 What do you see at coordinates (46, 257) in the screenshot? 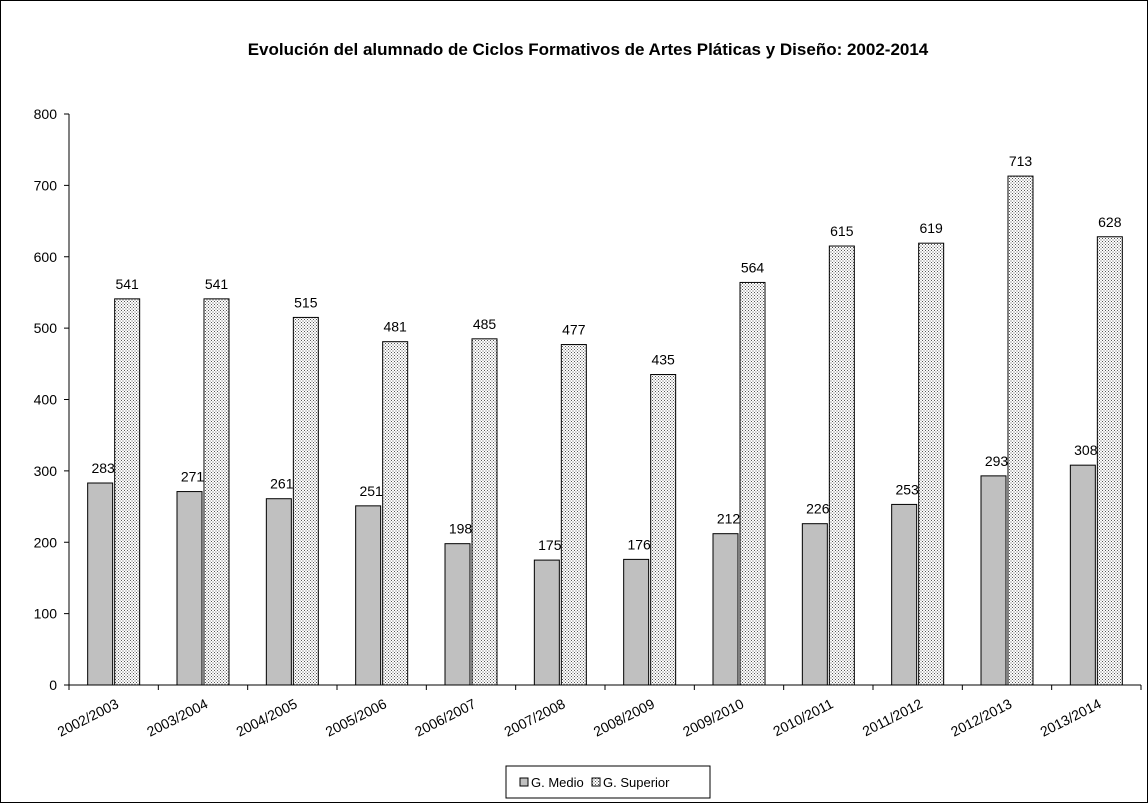
I see `y-tick-label: 600` at bounding box center [46, 257].